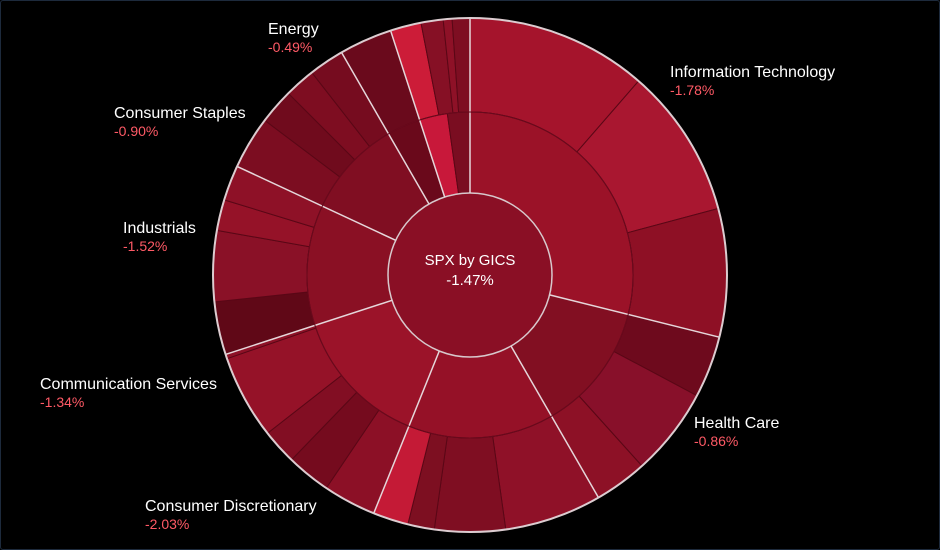 This screenshot has width=940, height=550. I want to click on center-value: -1.47%, so click(470, 280).